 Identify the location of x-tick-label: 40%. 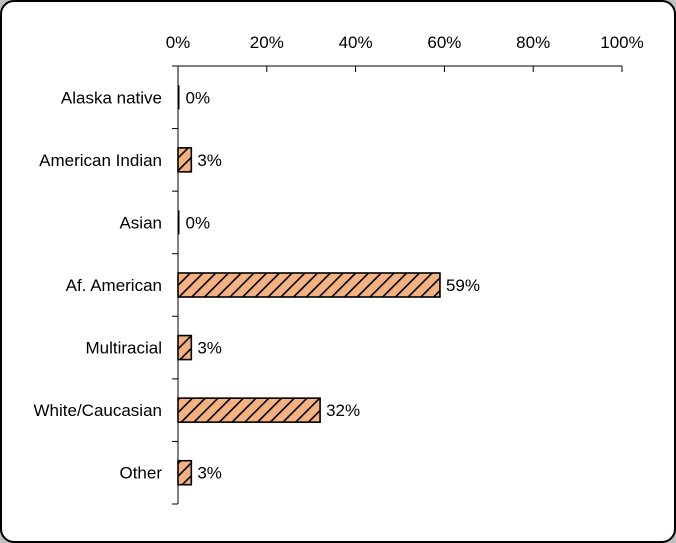
(356, 42).